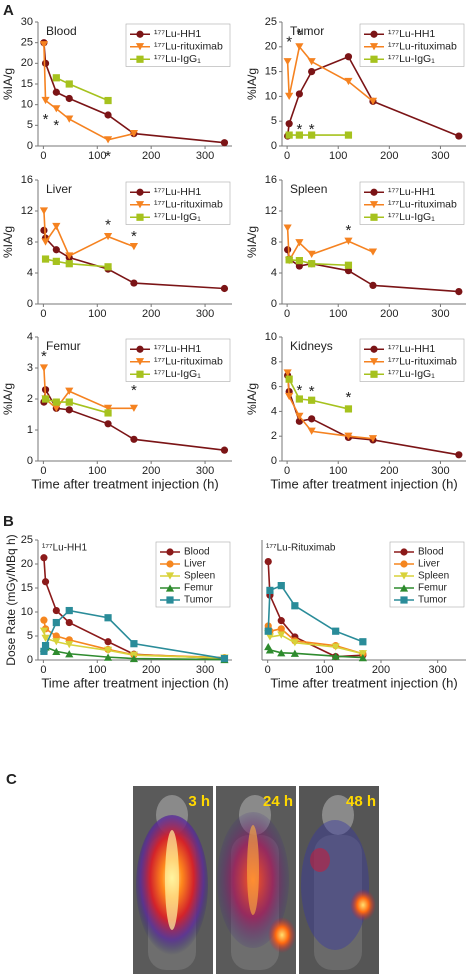 Image resolution: width=474 pixels, height=977 pixels. What do you see at coordinates (61, 31) in the screenshot?
I see `chart-title: Blood` at bounding box center [61, 31].